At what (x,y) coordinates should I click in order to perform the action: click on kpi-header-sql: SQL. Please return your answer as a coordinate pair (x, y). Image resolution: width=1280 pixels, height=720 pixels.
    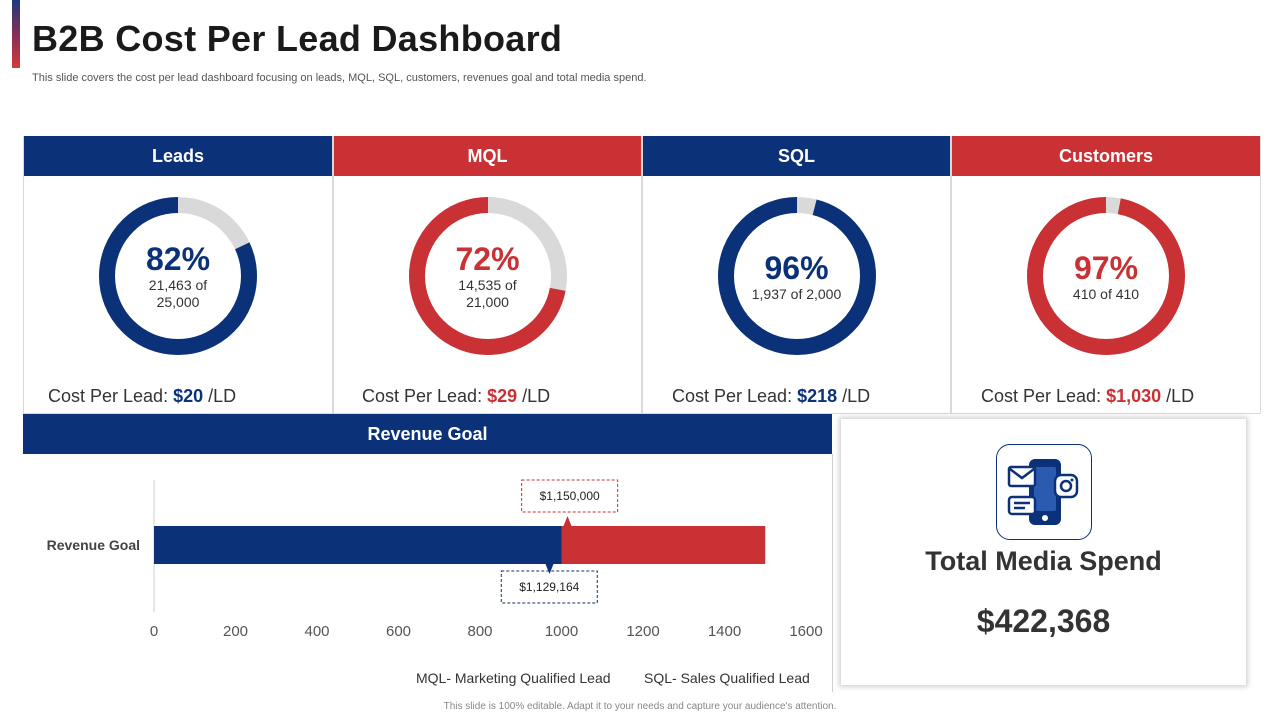
    Looking at the image, I should click on (796, 156).